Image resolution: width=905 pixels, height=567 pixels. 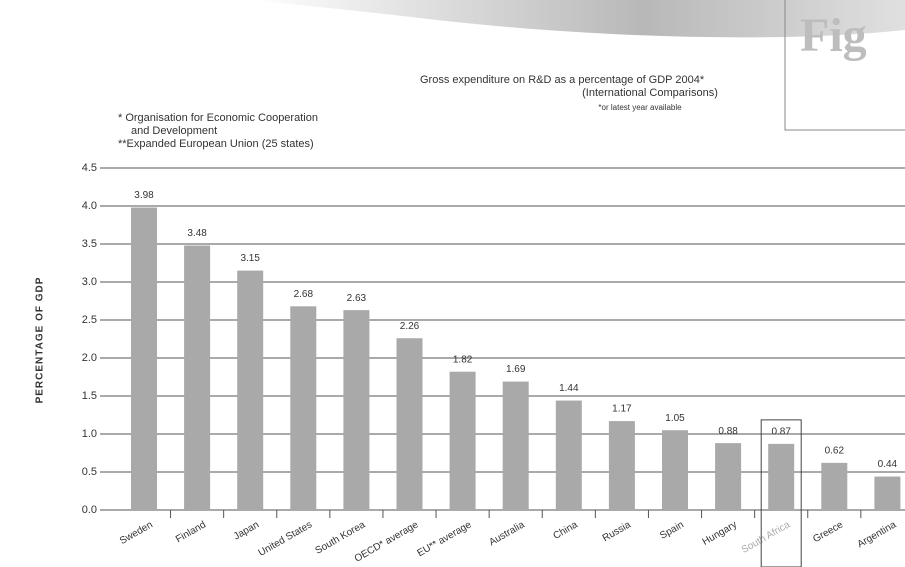 What do you see at coordinates (565, 530) in the screenshot?
I see `x-tick-label: China` at bounding box center [565, 530].